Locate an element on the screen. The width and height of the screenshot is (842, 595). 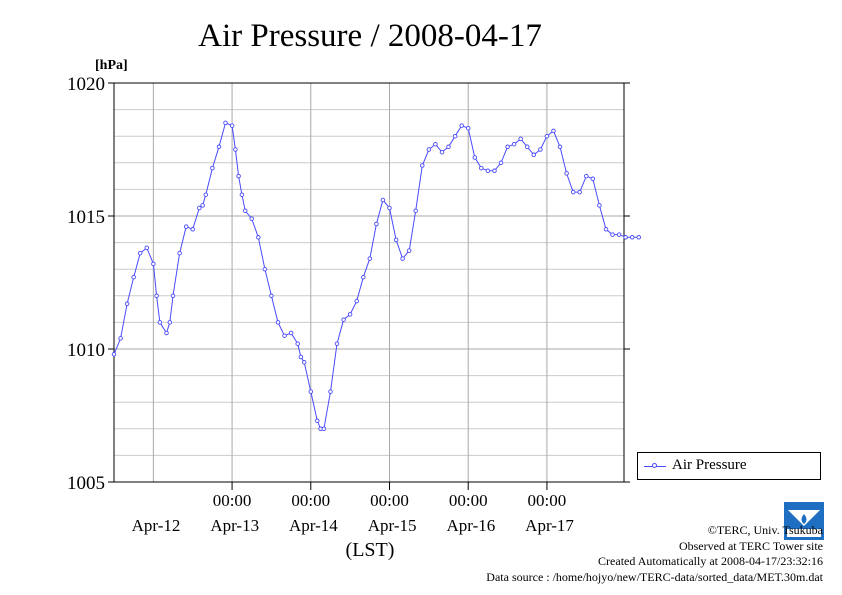
date-label: Apr-13 is located at coordinates (234, 525).